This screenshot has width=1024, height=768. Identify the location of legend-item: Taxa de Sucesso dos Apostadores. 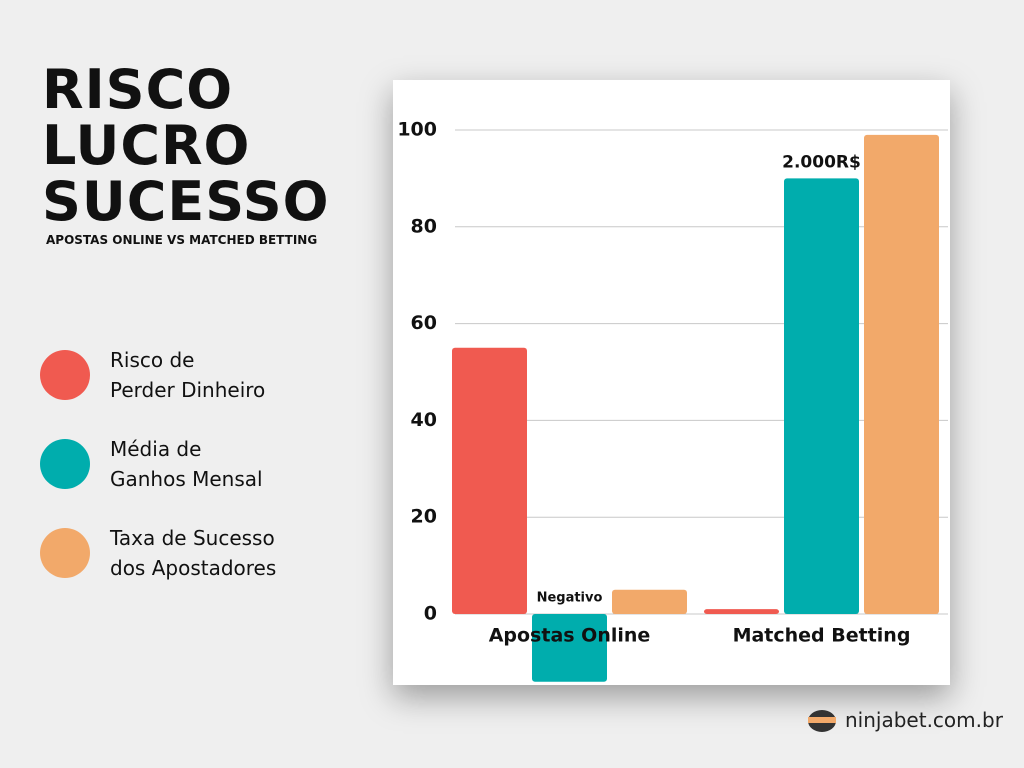
(158, 553).